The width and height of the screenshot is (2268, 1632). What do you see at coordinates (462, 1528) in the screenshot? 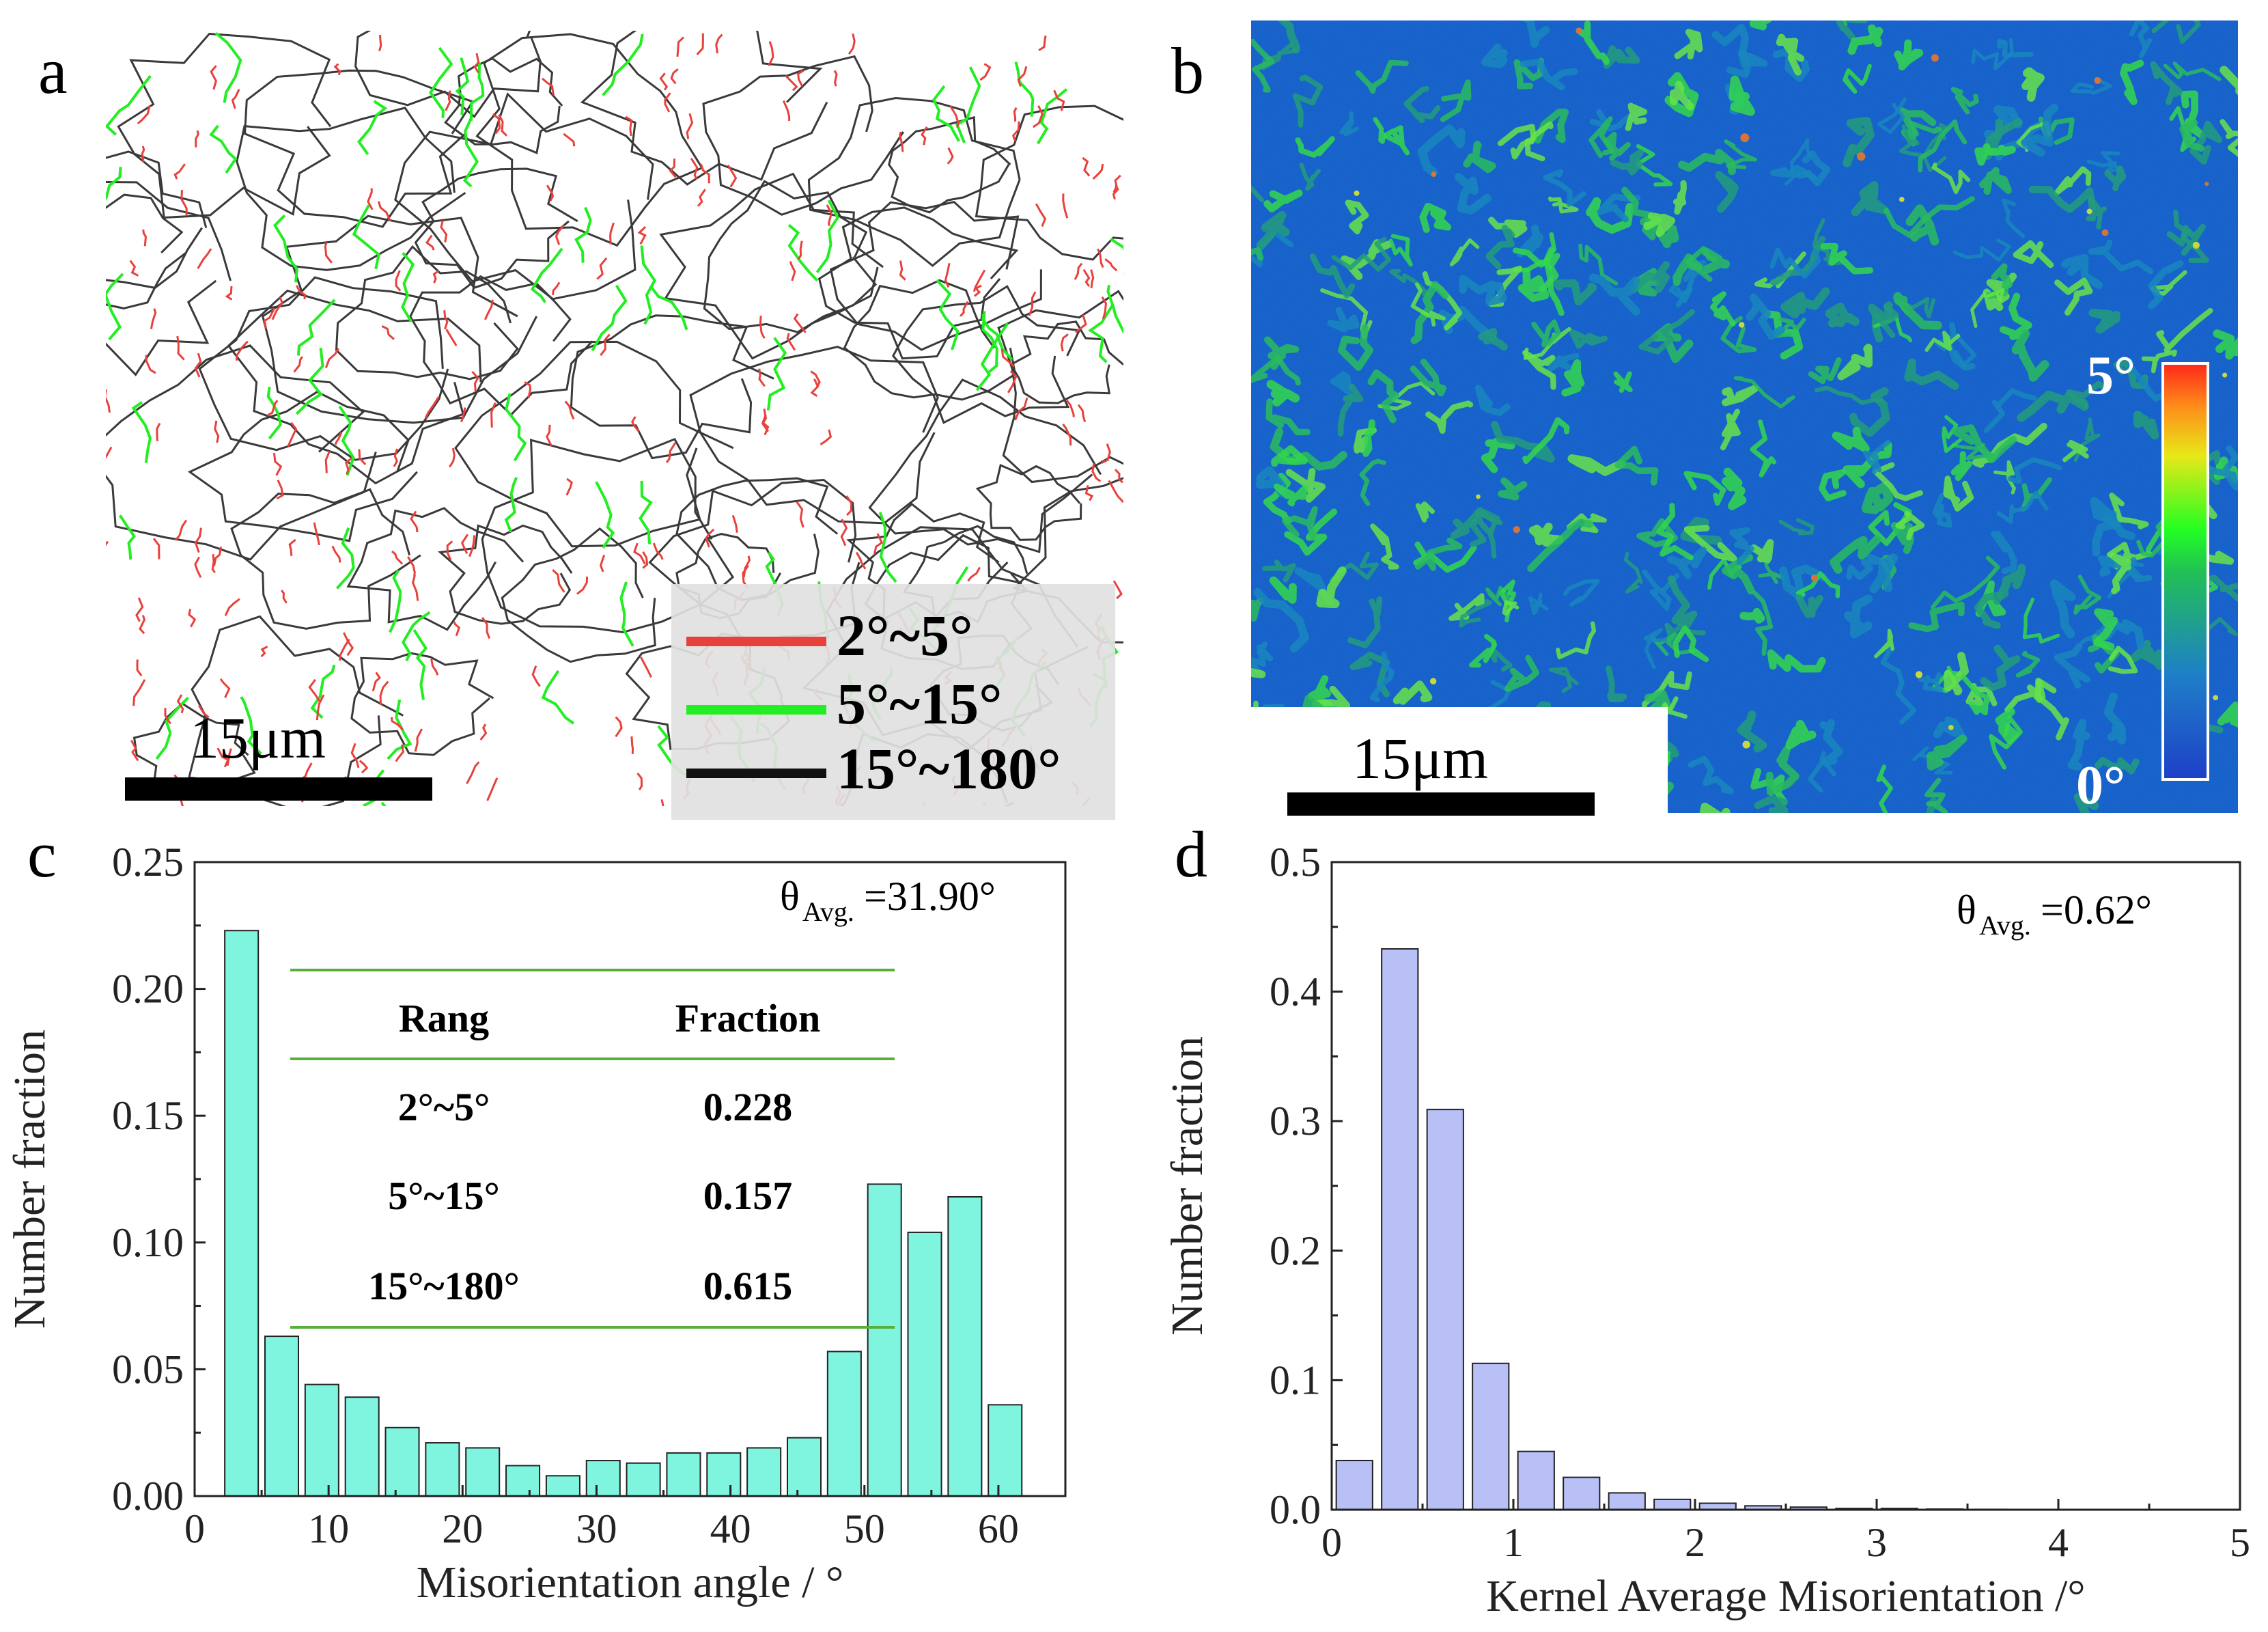
I see `x-tick-label-c: 20` at bounding box center [462, 1528].